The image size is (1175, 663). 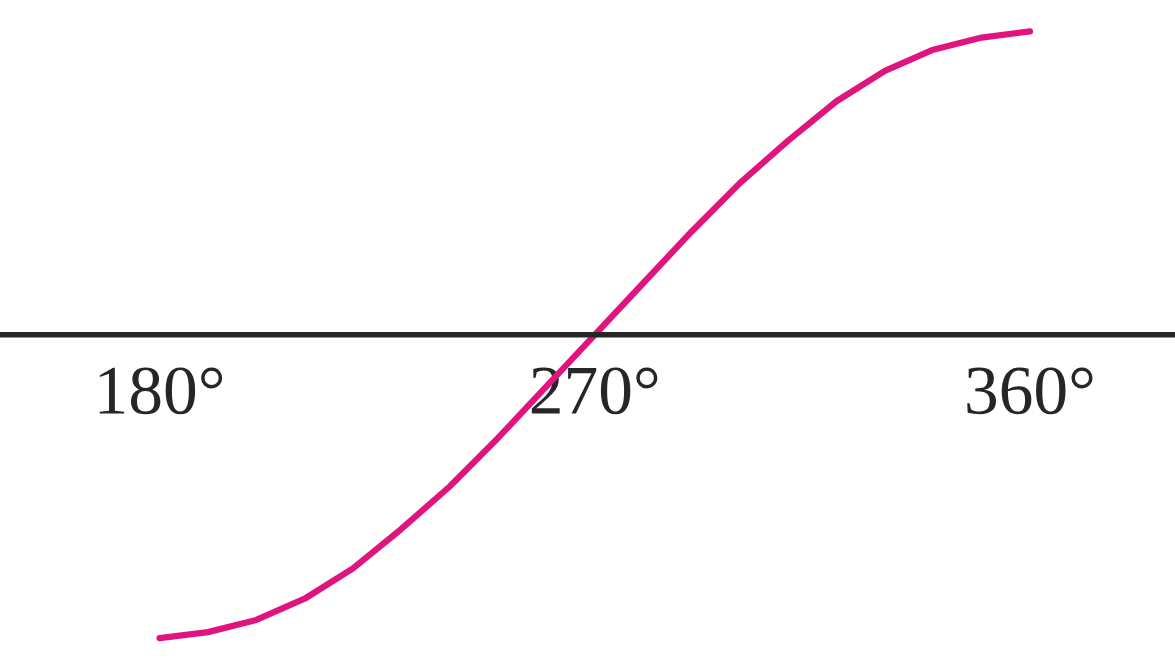 I want to click on x-tick-label: 180°, so click(x=161, y=391).